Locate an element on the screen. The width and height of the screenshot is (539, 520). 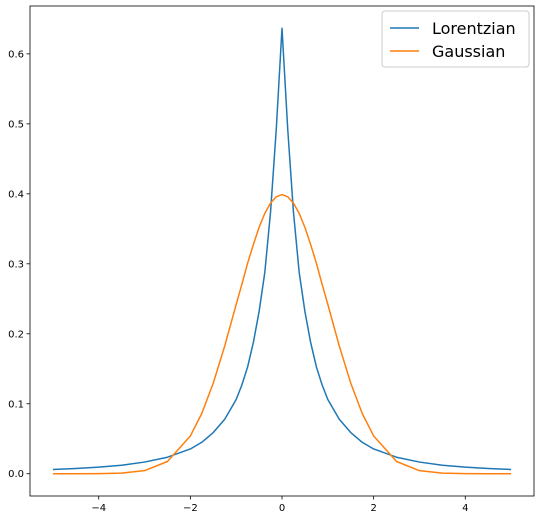
legend: Lorentzian Gaussian is located at coordinates (455, 39).